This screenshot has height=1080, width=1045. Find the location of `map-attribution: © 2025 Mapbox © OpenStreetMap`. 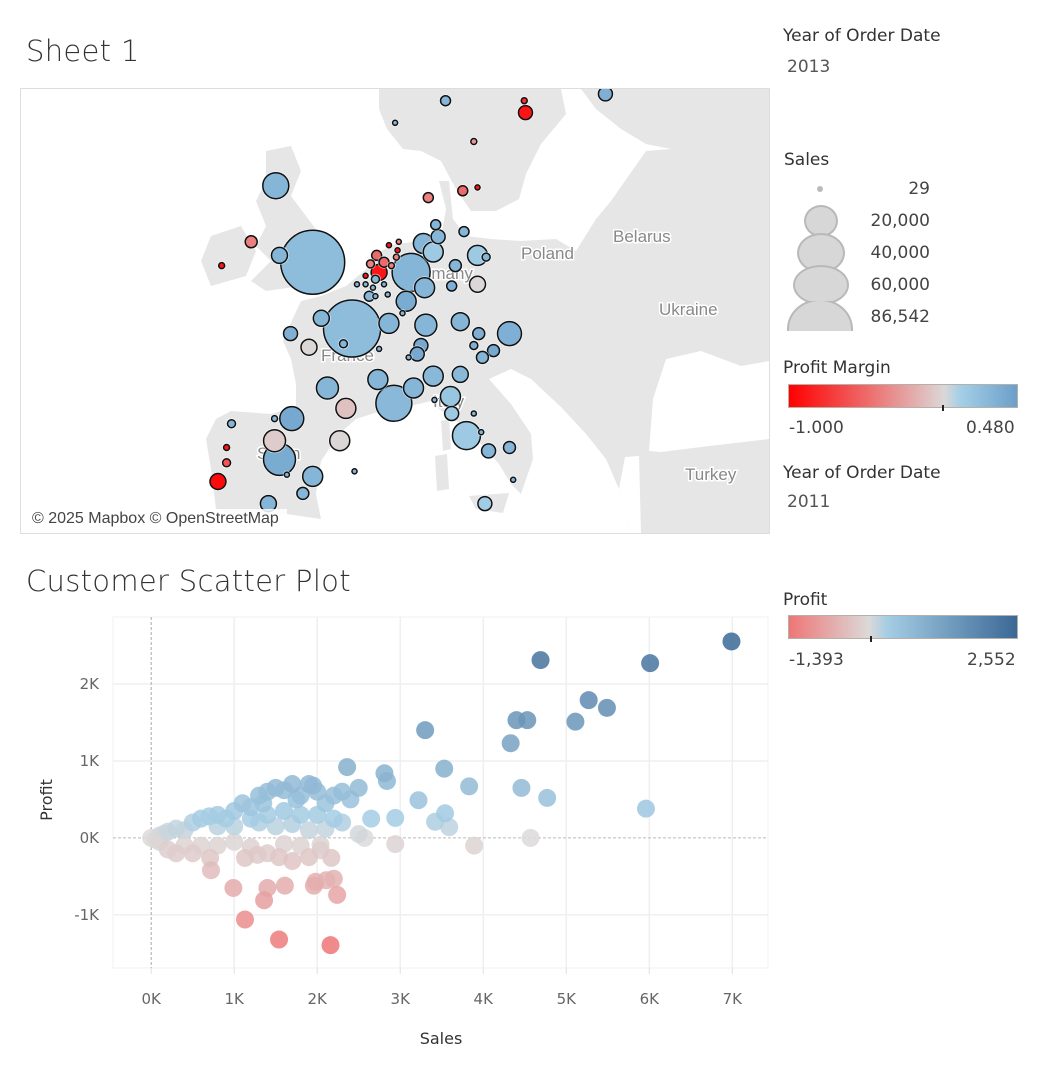

map-attribution: © 2025 Mapbox © OpenStreetMap is located at coordinates (155, 519).